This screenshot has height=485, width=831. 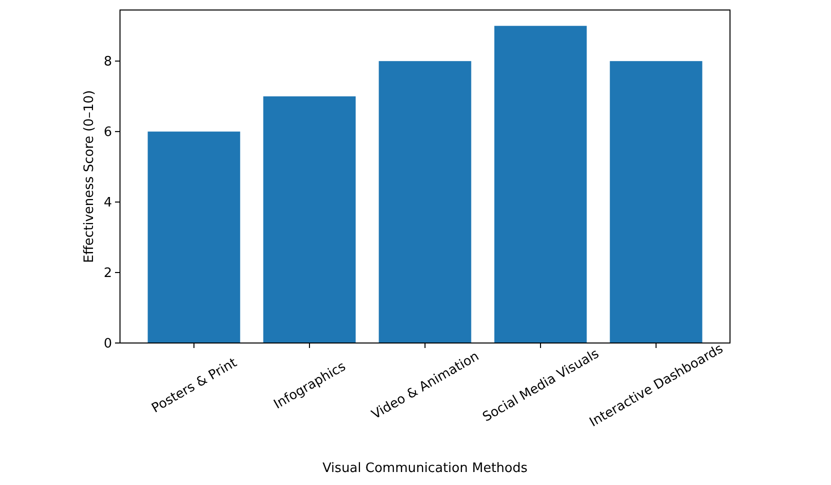 What do you see at coordinates (108, 62) in the screenshot?
I see `y-tick-label: 8` at bounding box center [108, 62].